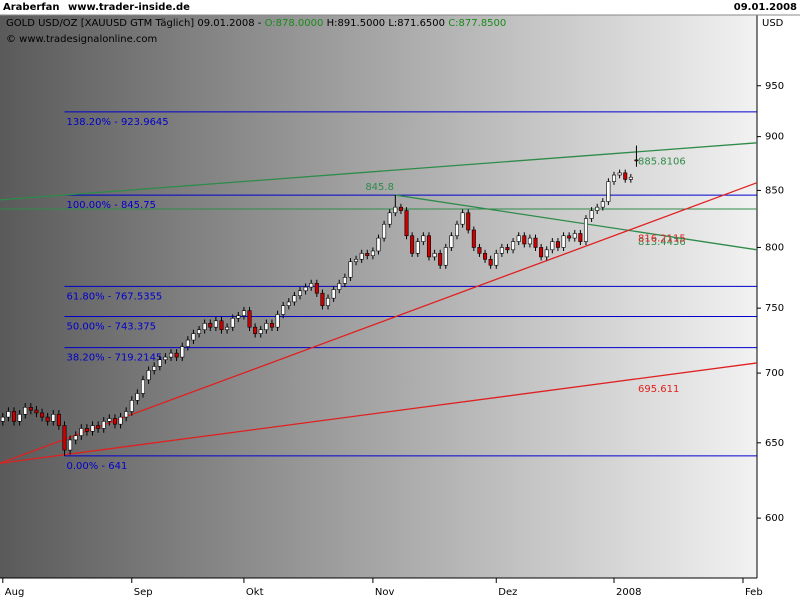  I want to click on y-tick-label: 850, so click(774, 190).